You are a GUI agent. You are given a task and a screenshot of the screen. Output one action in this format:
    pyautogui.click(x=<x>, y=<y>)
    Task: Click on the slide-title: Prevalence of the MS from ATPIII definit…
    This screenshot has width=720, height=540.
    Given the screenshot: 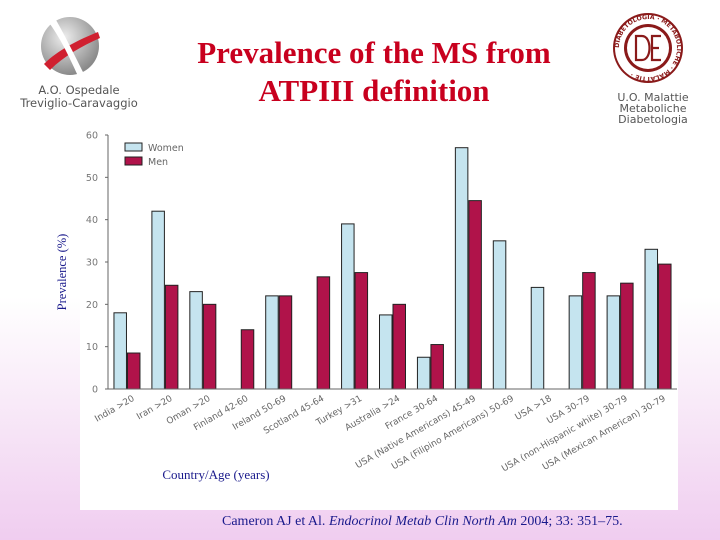 What is the action you would take?
    pyautogui.click(x=374, y=72)
    